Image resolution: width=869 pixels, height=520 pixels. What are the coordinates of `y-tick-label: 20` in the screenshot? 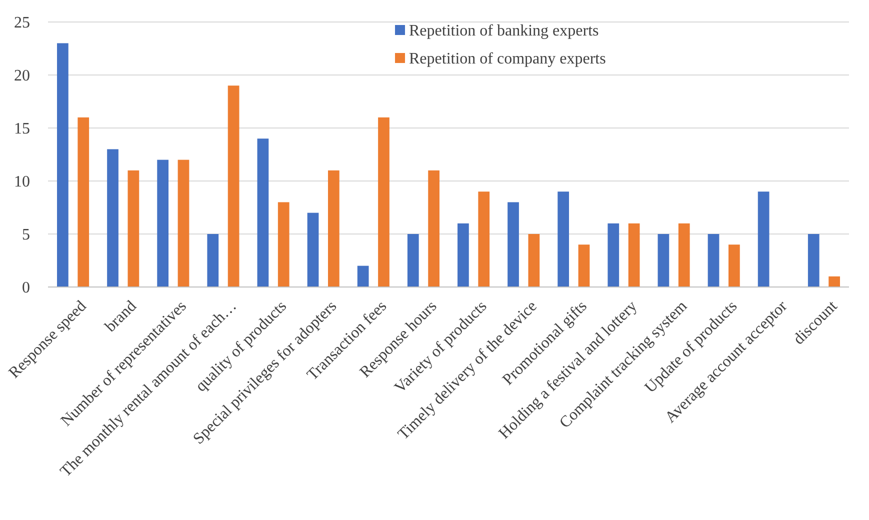 It's located at (22, 76).